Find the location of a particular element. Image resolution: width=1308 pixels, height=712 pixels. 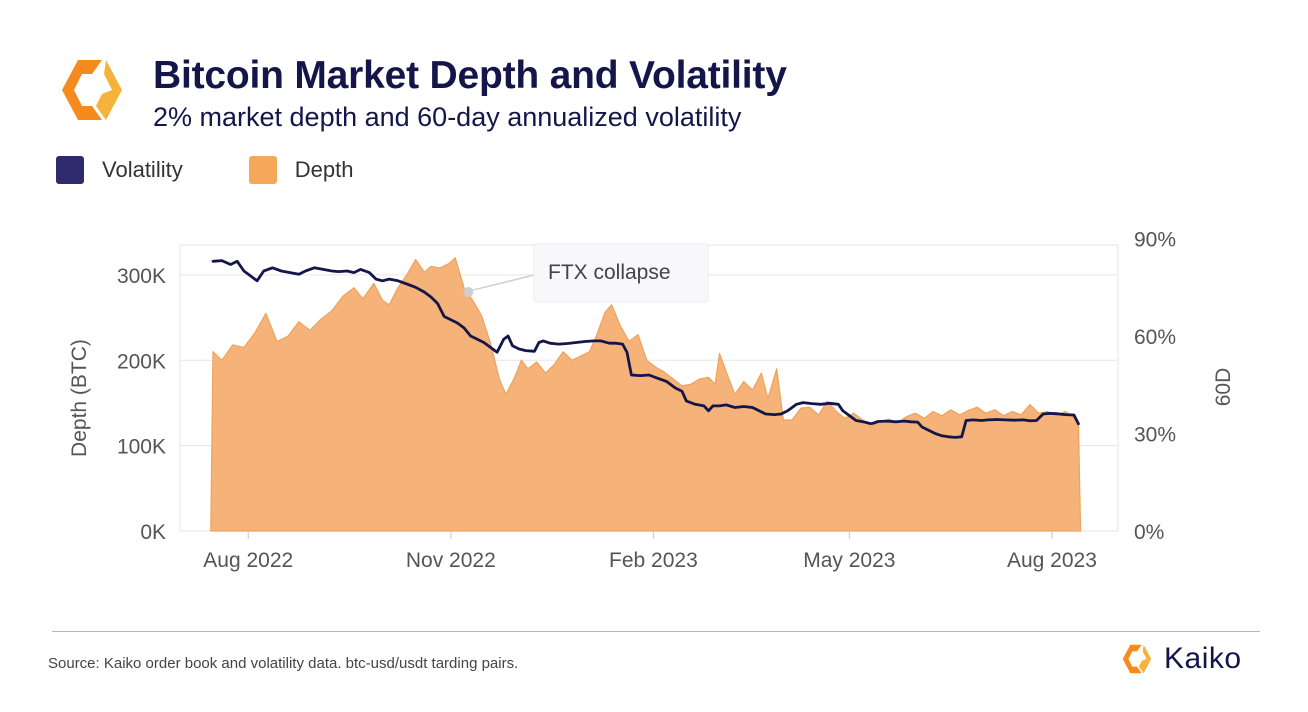

x-tick-label-2: Feb 2023 is located at coordinates (653, 560).